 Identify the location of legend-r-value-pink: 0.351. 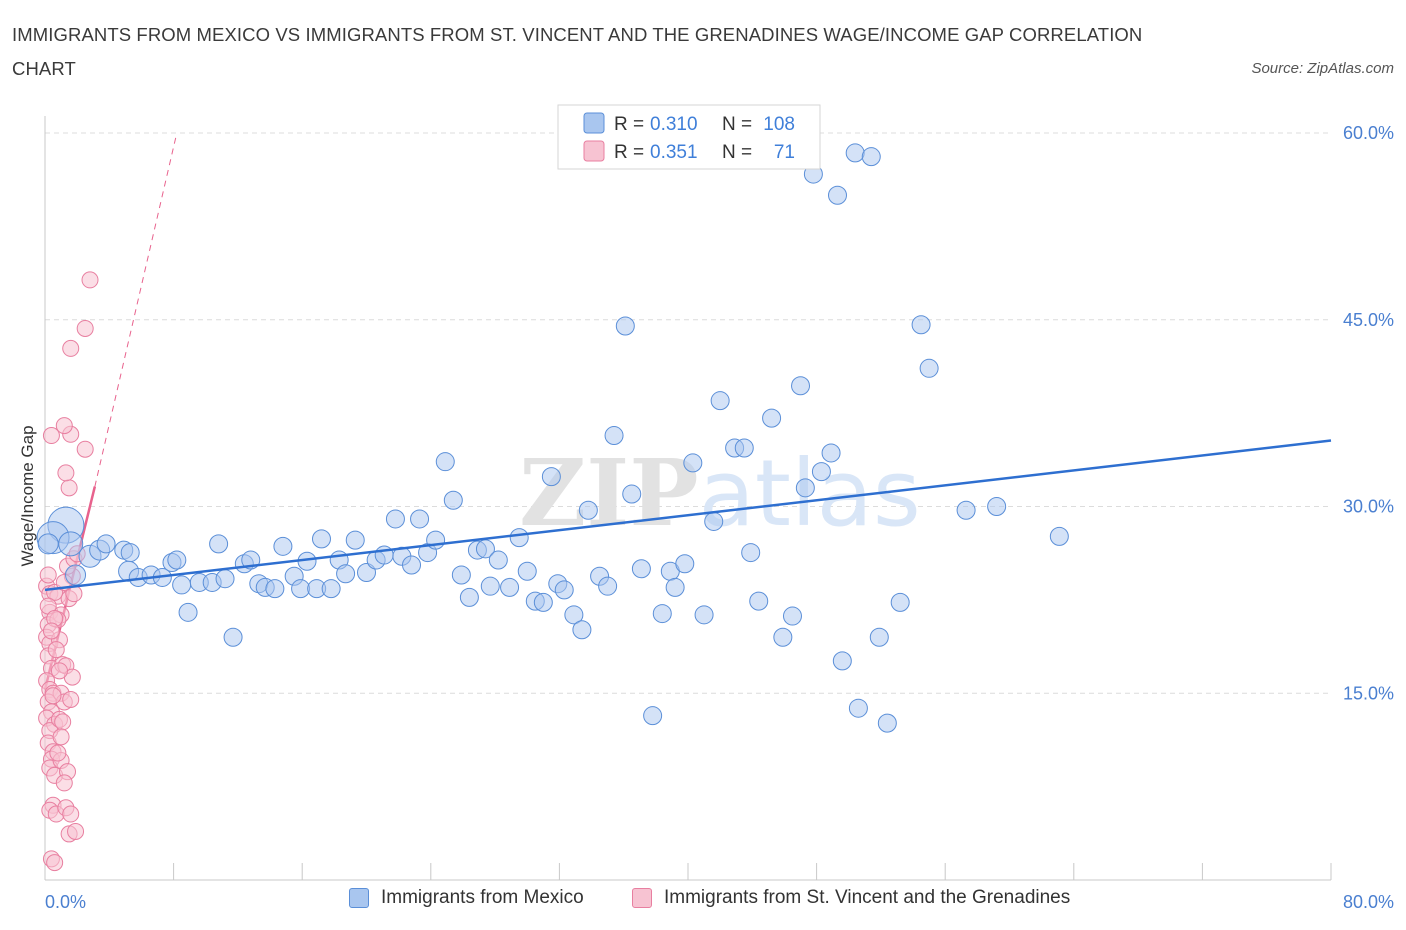
(674, 152).